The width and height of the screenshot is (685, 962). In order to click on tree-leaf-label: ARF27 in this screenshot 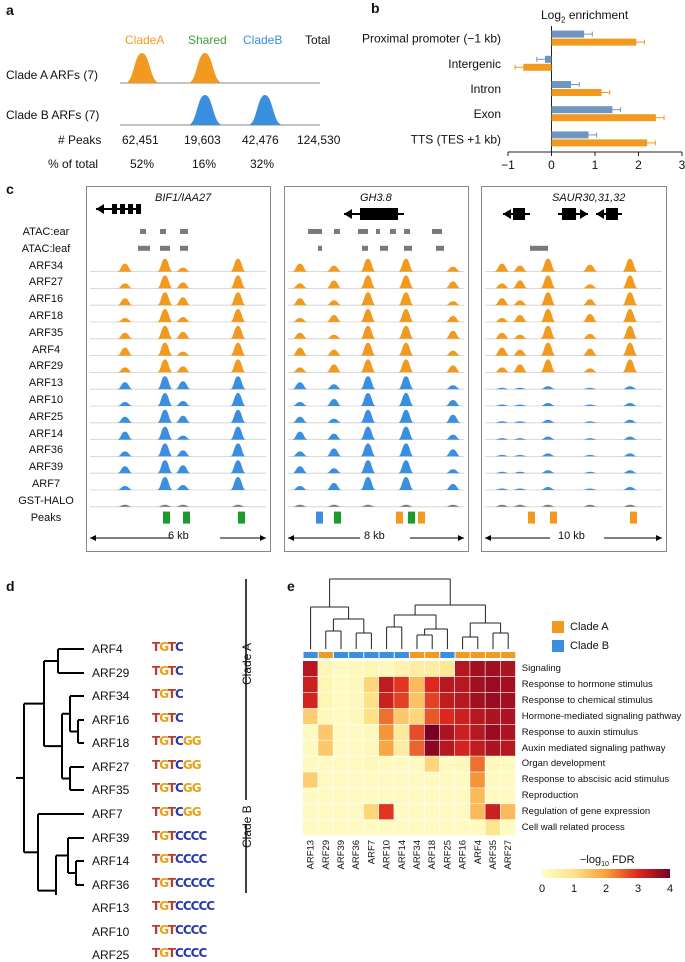, I will do `click(111, 767)`.